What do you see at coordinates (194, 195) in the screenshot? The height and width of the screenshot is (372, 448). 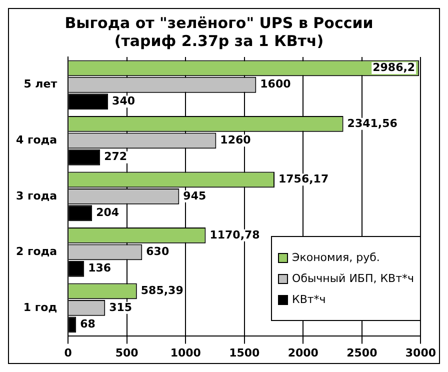 I see `data-label: 945` at bounding box center [194, 195].